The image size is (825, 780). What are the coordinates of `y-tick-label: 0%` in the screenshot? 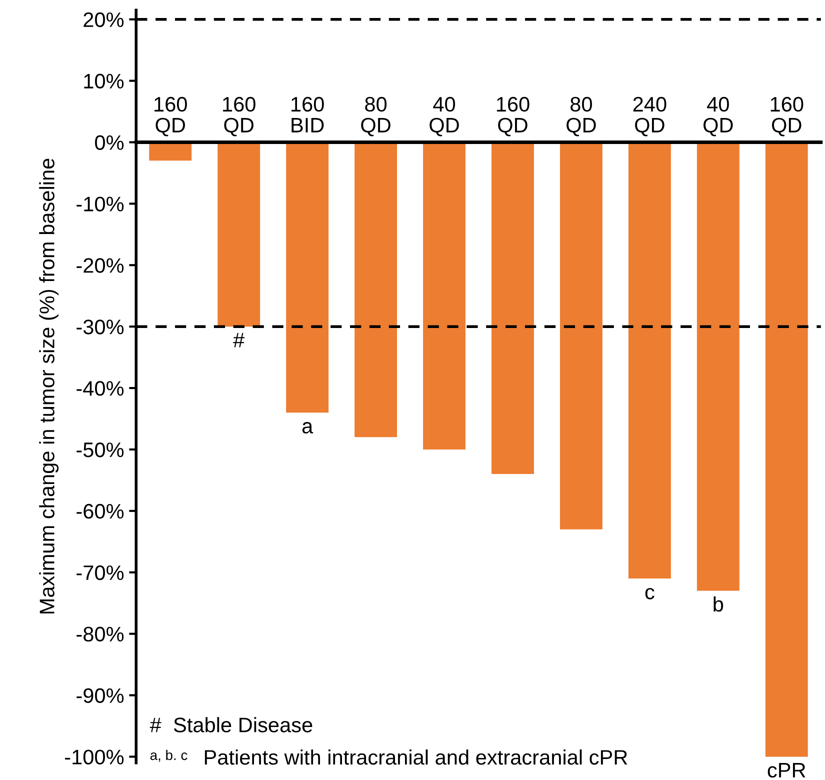 It's located at (109, 142).